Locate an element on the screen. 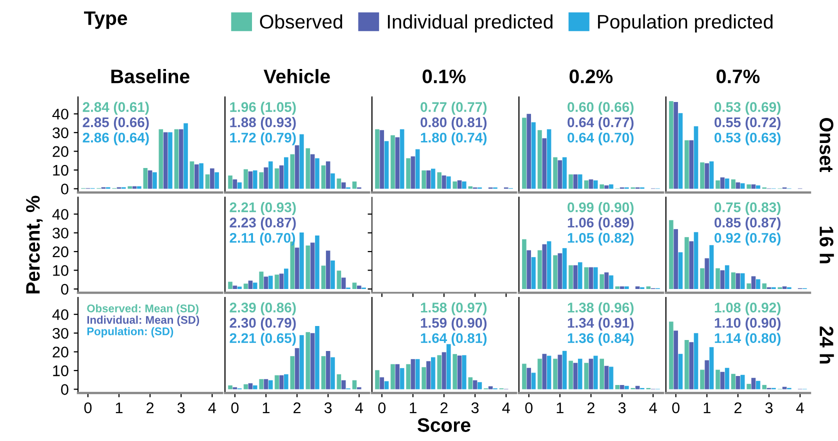 The width and height of the screenshot is (838, 441). annotation: 1.80 (0.74) is located at coordinates (453, 139).